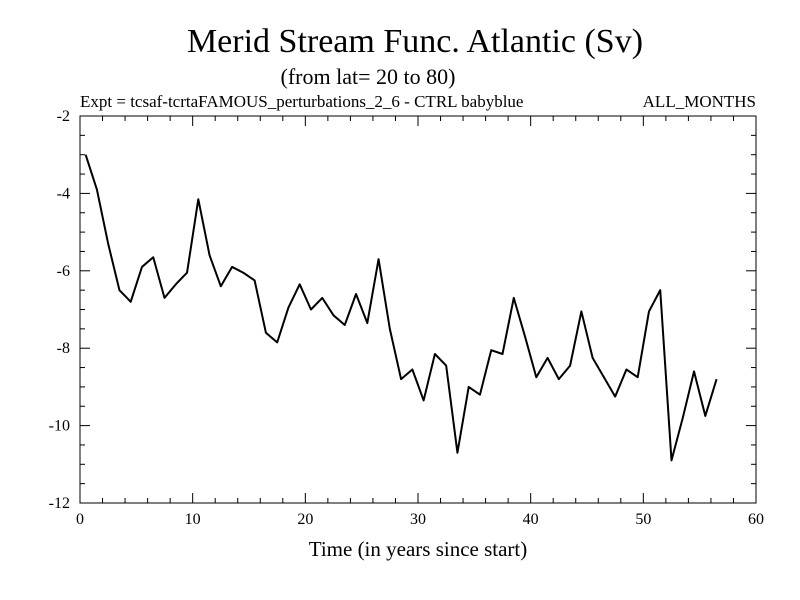 This screenshot has height=600, width=800. Describe the element at coordinates (756, 519) in the screenshot. I see `x-tick-label: 60` at that location.